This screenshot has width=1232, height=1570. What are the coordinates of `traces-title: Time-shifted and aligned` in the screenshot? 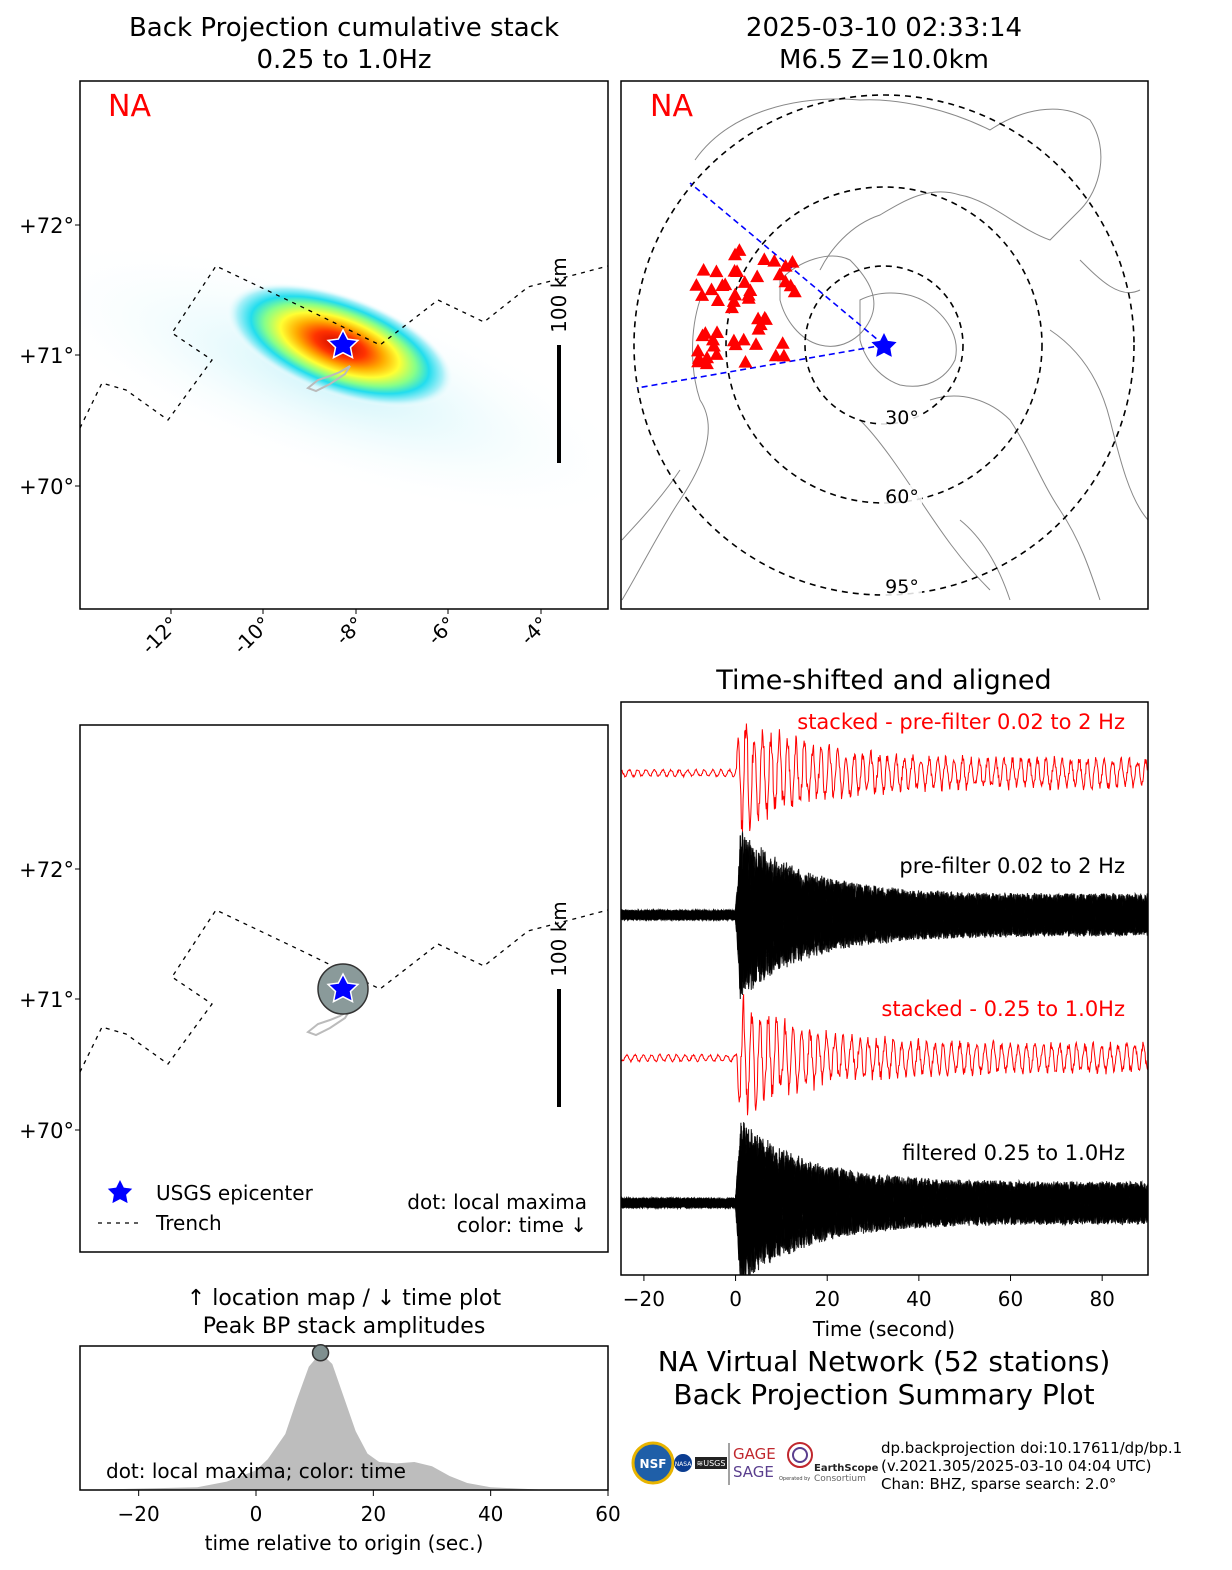 It's located at (883, 680).